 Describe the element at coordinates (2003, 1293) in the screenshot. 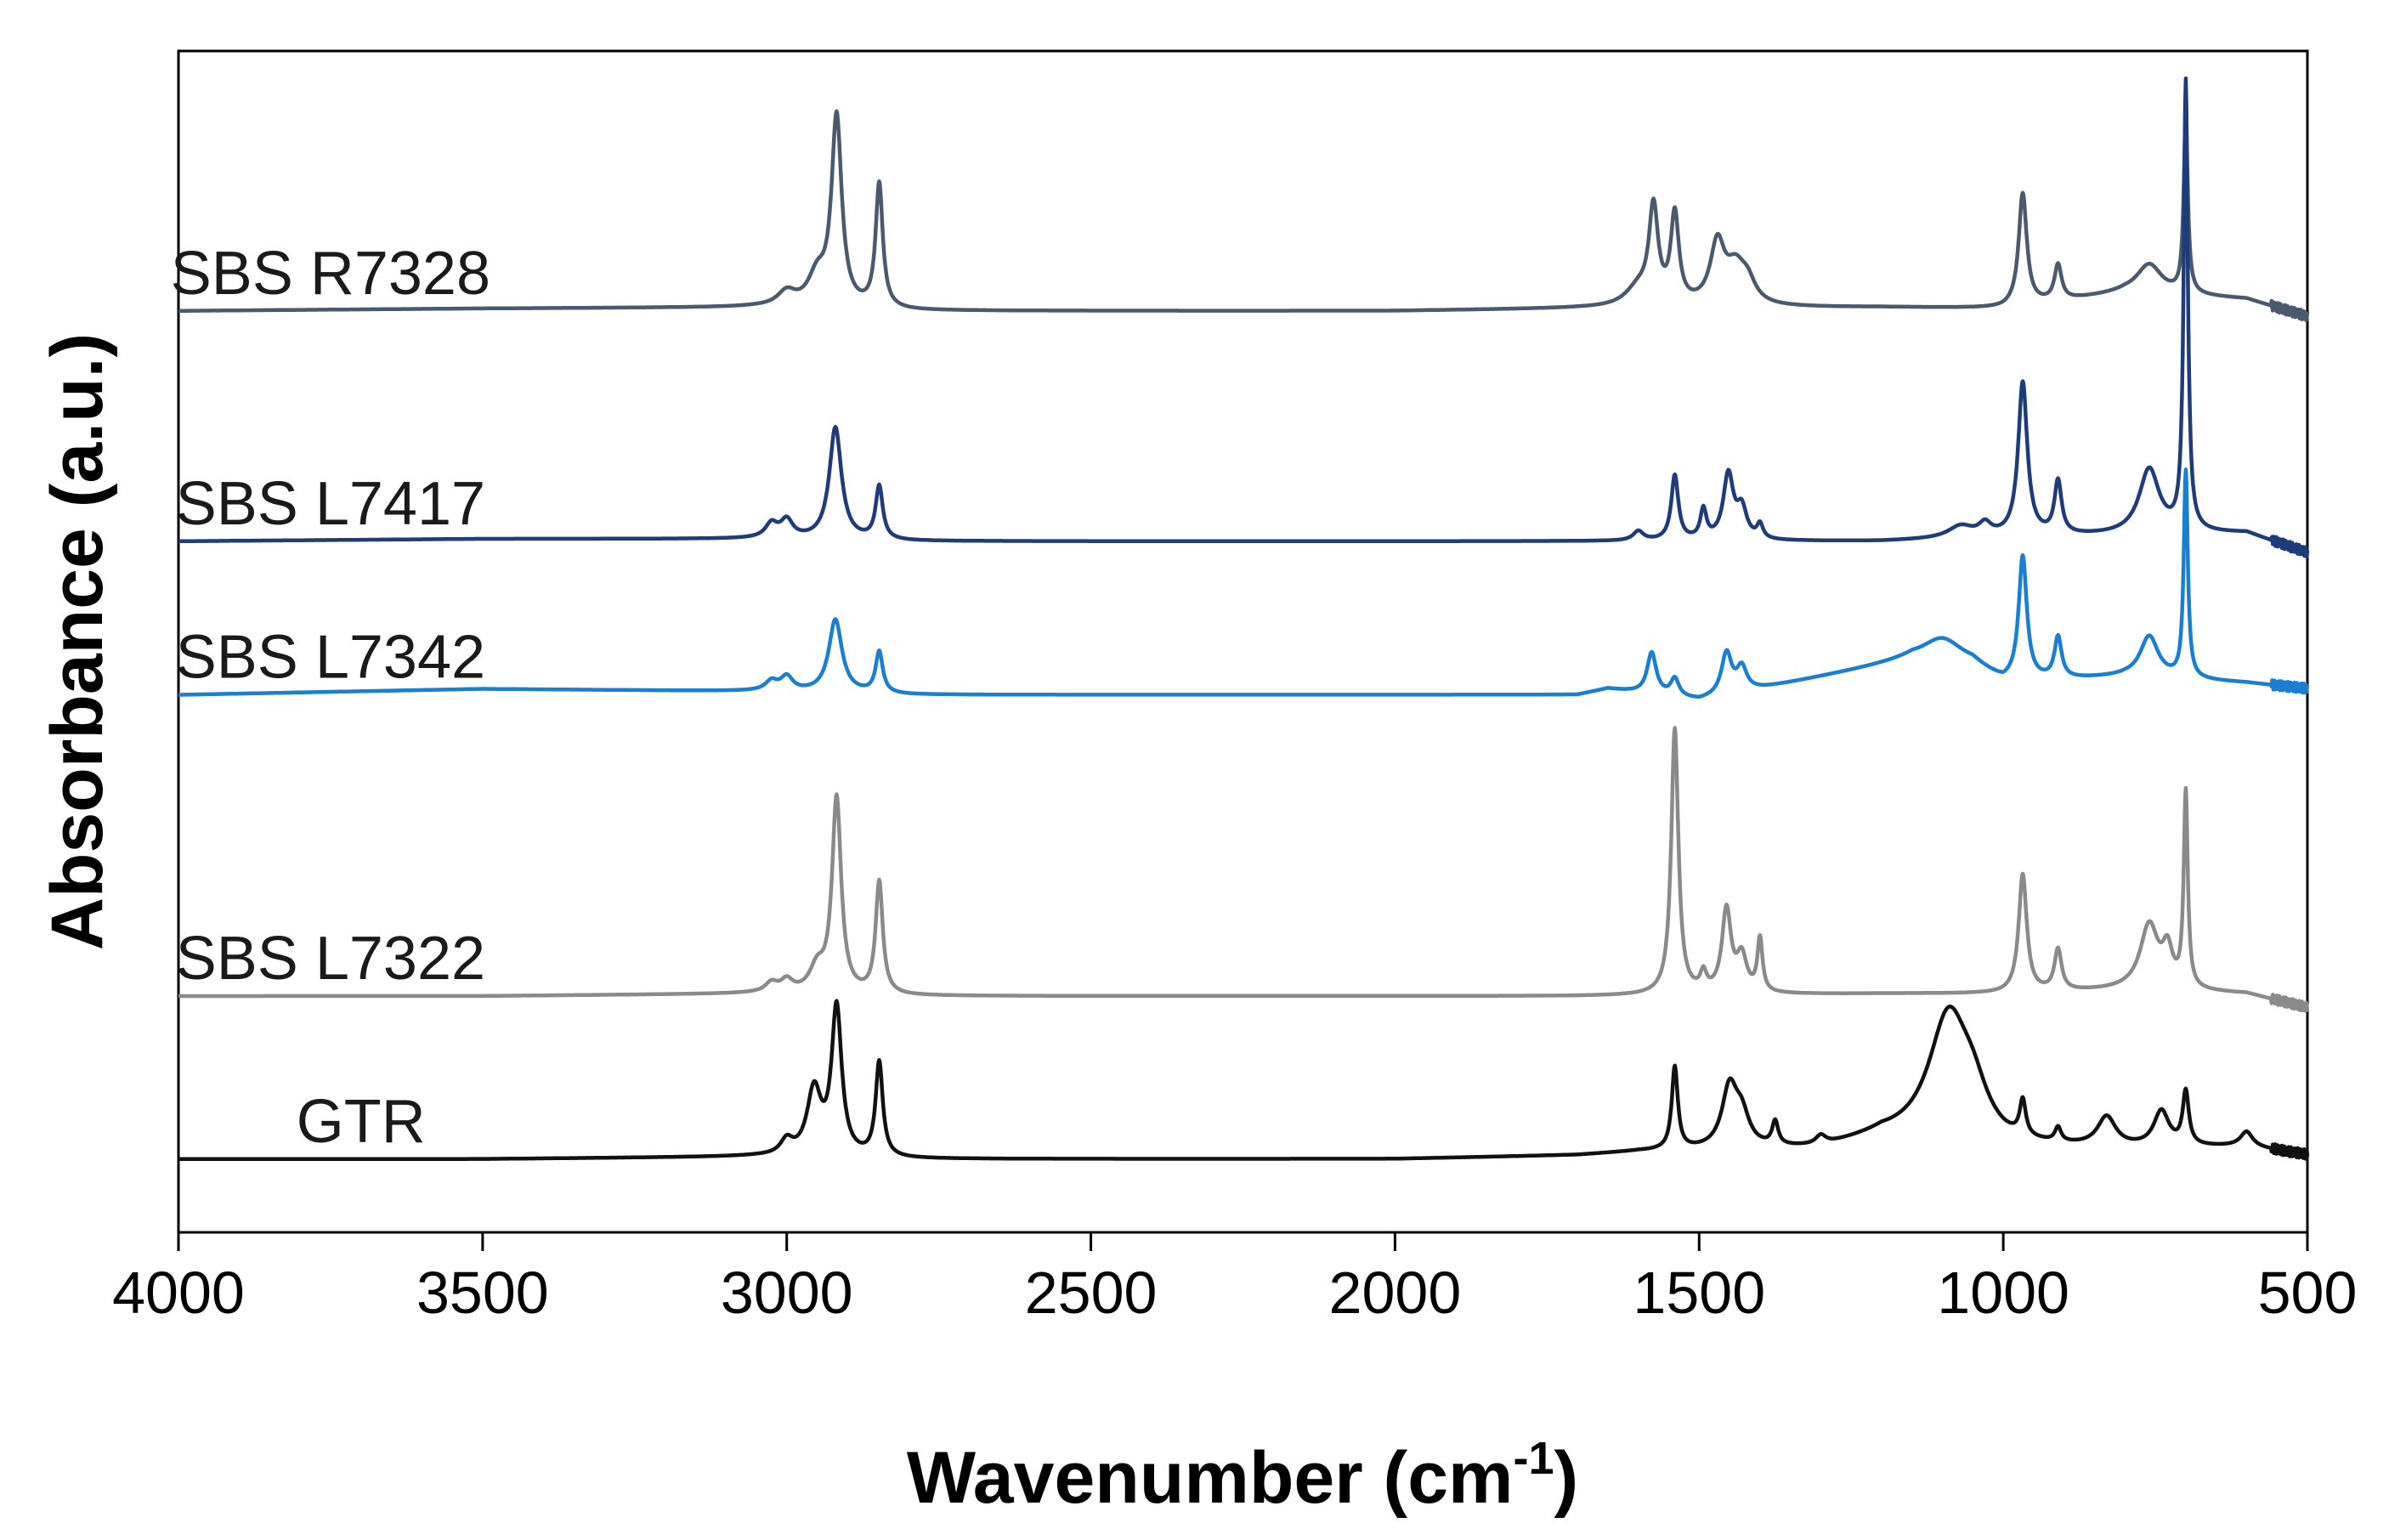

I see `x-tick-label-1000: 1000` at that location.